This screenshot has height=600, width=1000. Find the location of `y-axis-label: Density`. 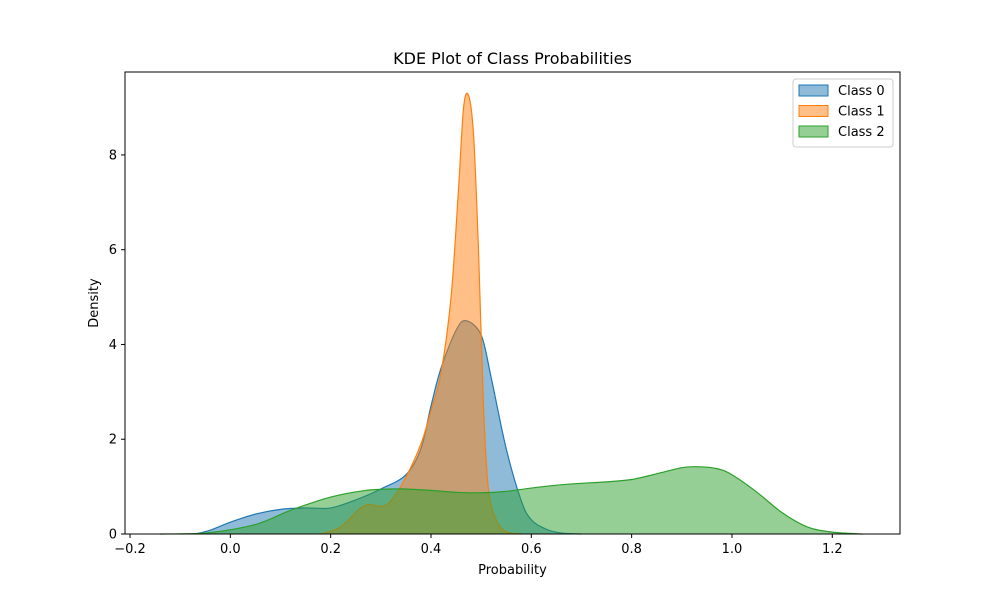

y-axis-label: Density is located at coordinates (94, 303).